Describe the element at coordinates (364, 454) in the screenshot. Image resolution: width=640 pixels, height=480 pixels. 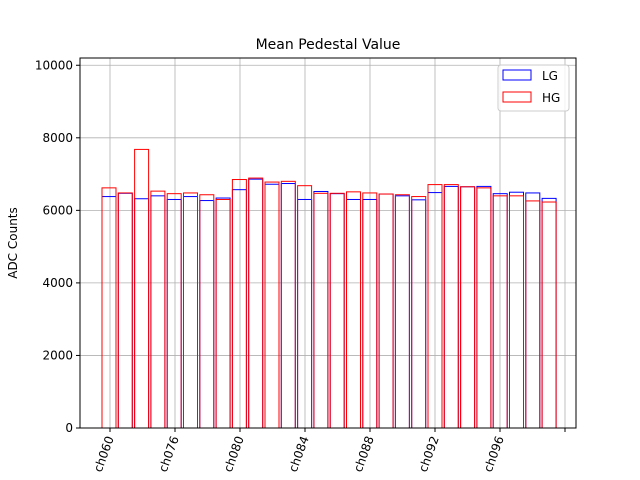
I see `x-tick-label: ch088` at that location.